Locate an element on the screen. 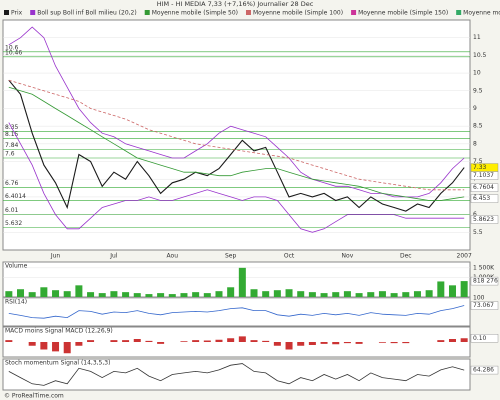 The image size is (500, 400). panel-title: Stoch momentum Signal (14,3,5,3) is located at coordinates (57, 363).